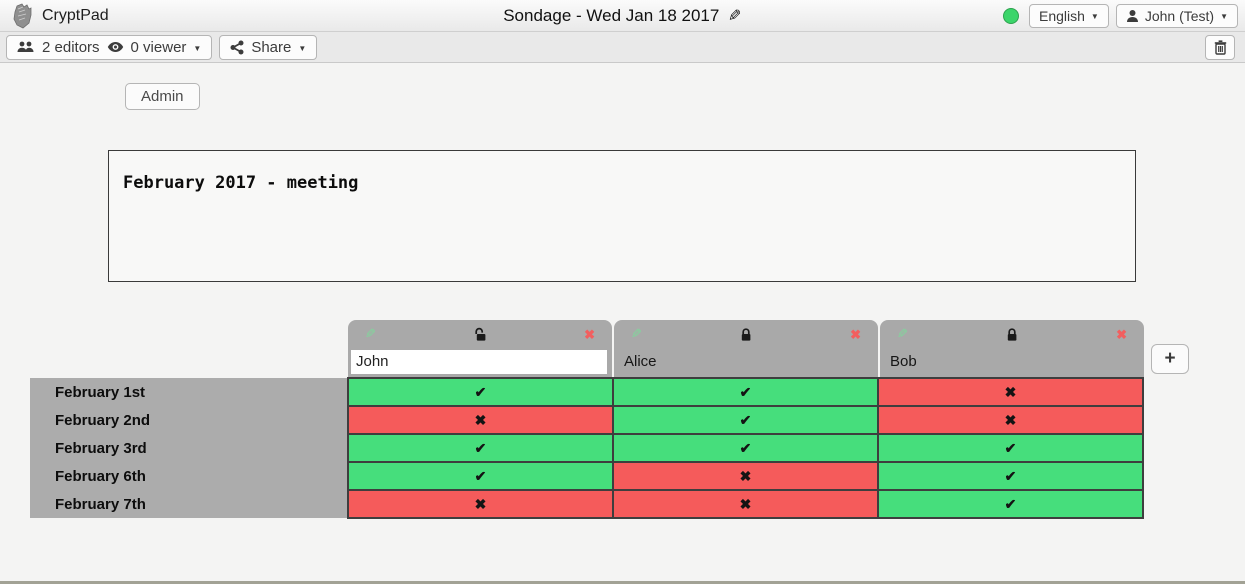 This screenshot has height=584, width=1245. Describe the element at coordinates (1012, 361) in the screenshot. I see `column-name-row: Bob` at that location.